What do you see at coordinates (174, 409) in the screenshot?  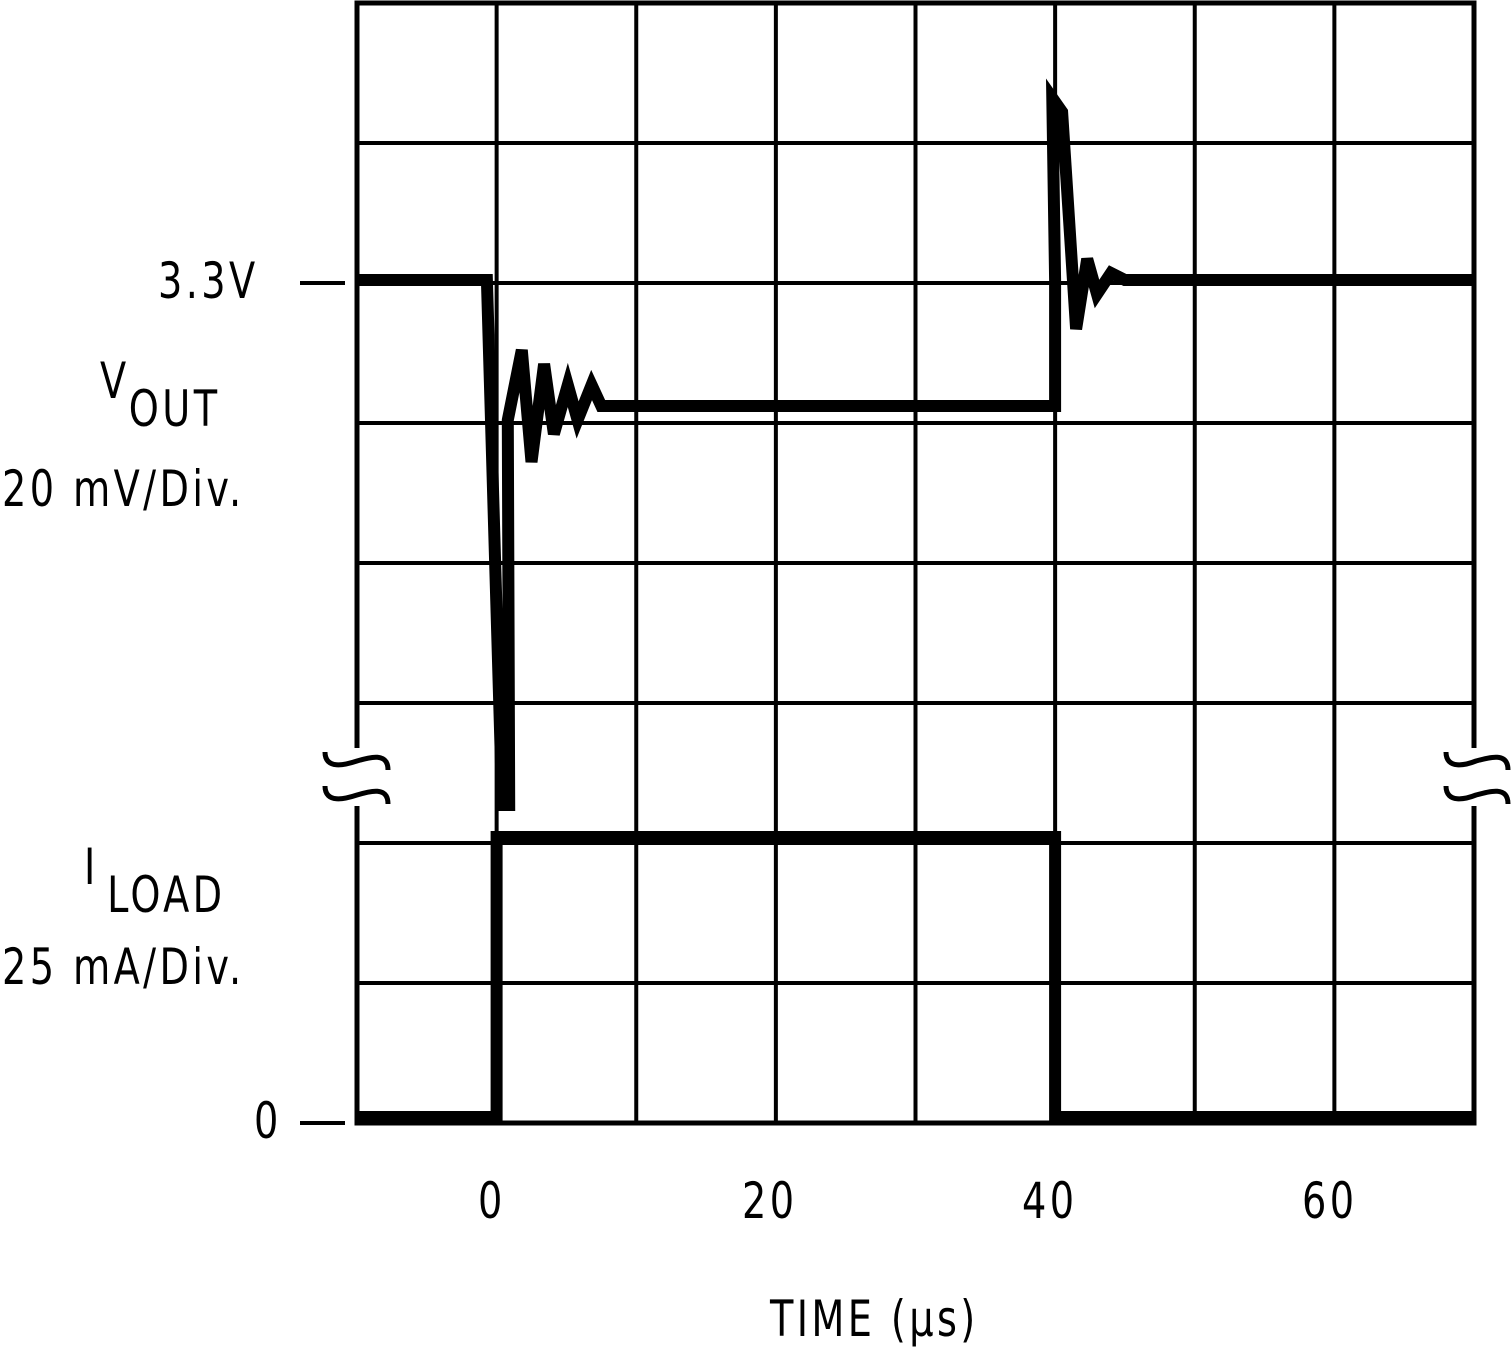 I see `vout-label-sub: OUT` at bounding box center [174, 409].